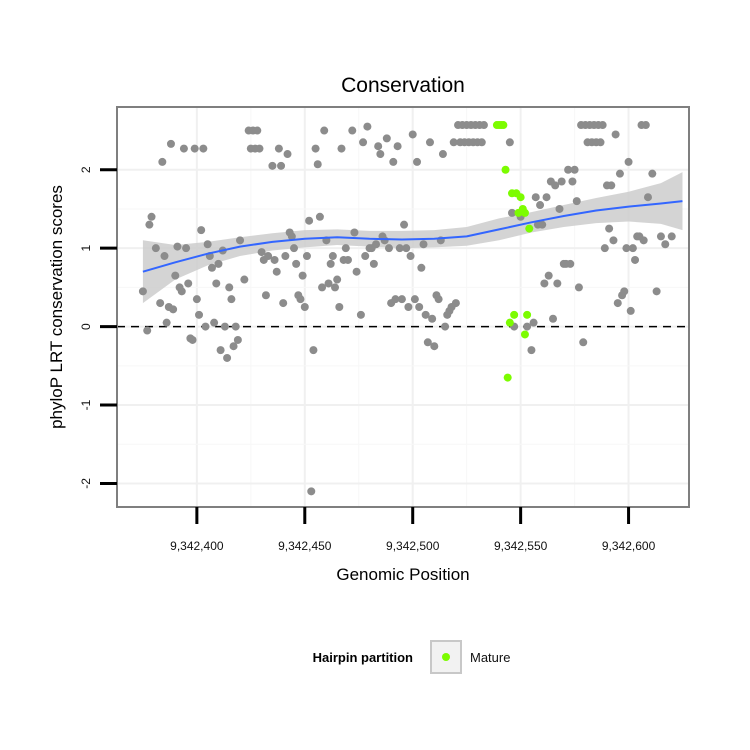  I want to click on confidence-band, so click(412, 238).